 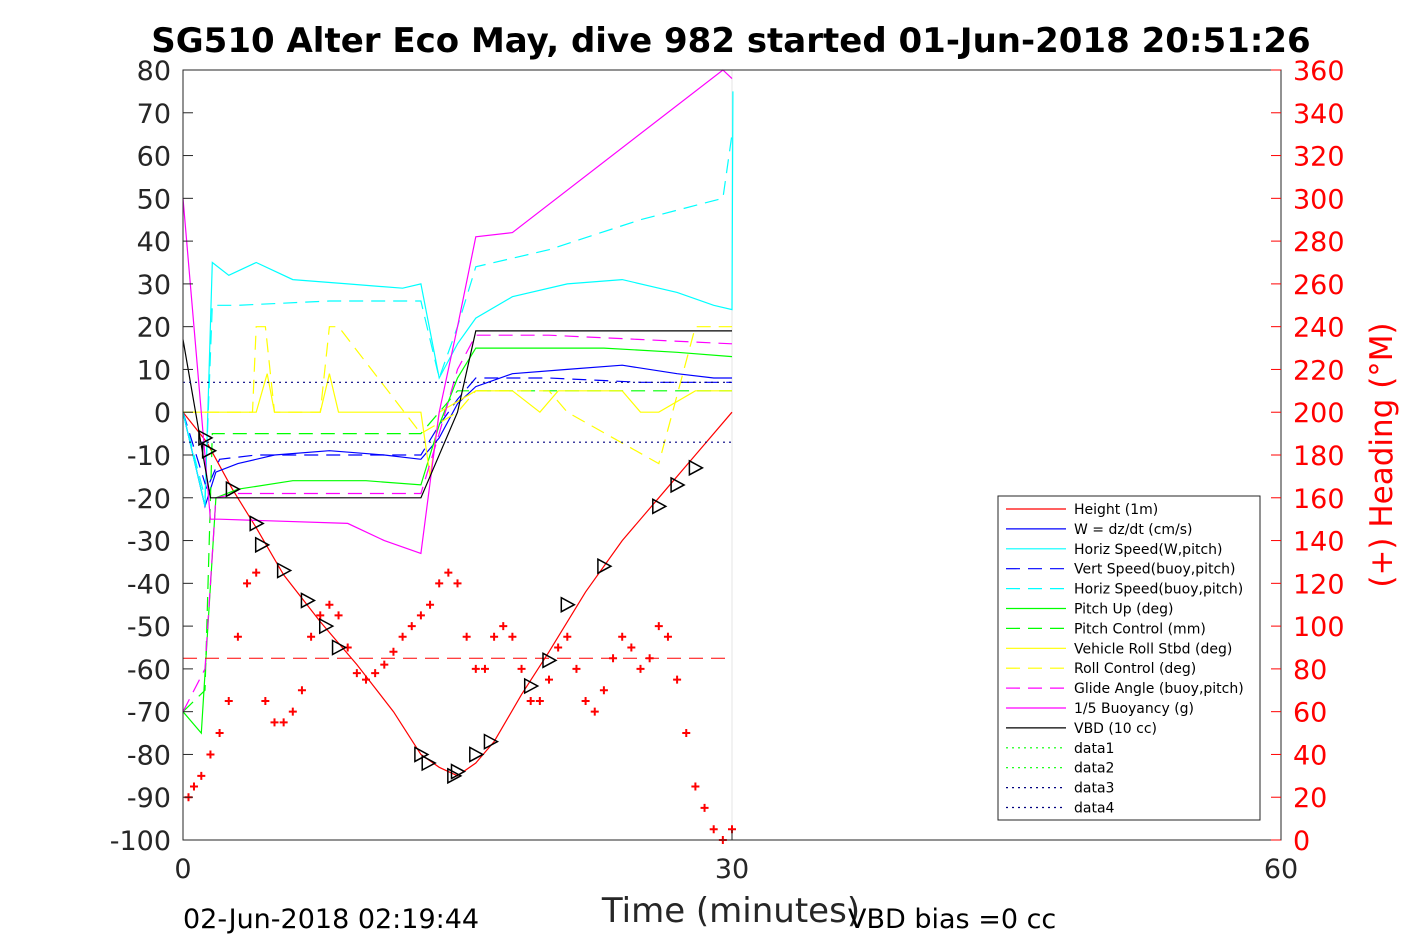 What do you see at coordinates (1319, 456) in the screenshot?
I see `right-tick-label: 180` at bounding box center [1319, 456].